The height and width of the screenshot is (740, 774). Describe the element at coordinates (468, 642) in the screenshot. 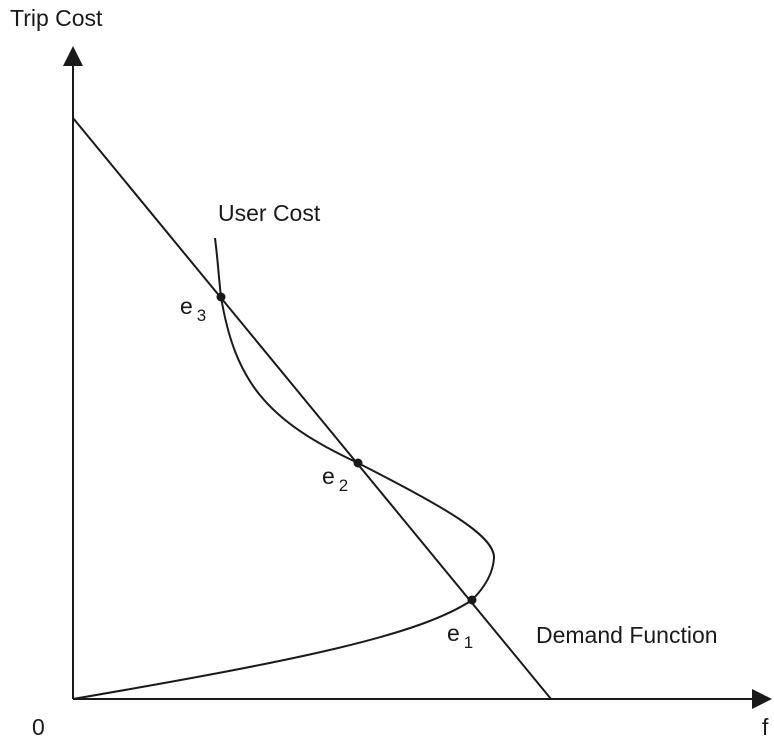

I see `equilibrium-subscript: 1` at that location.